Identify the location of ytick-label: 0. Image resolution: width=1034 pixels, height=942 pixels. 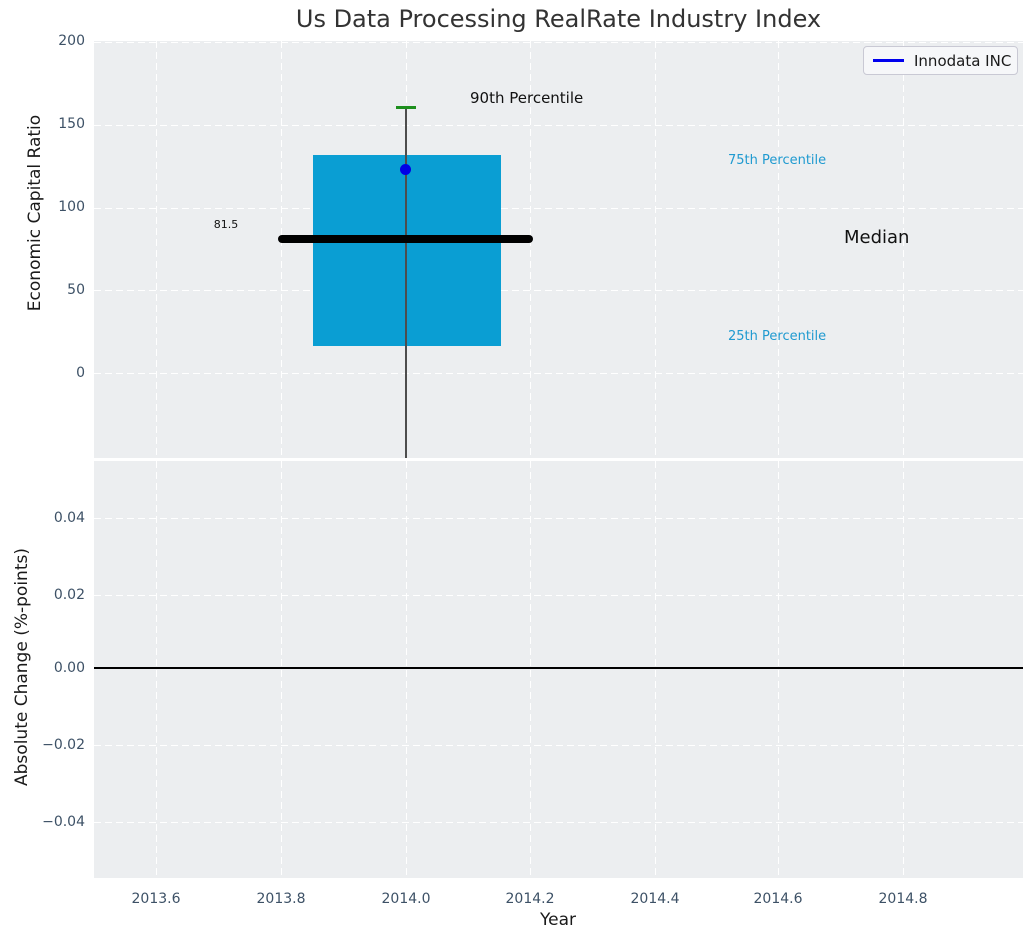
(80, 373).